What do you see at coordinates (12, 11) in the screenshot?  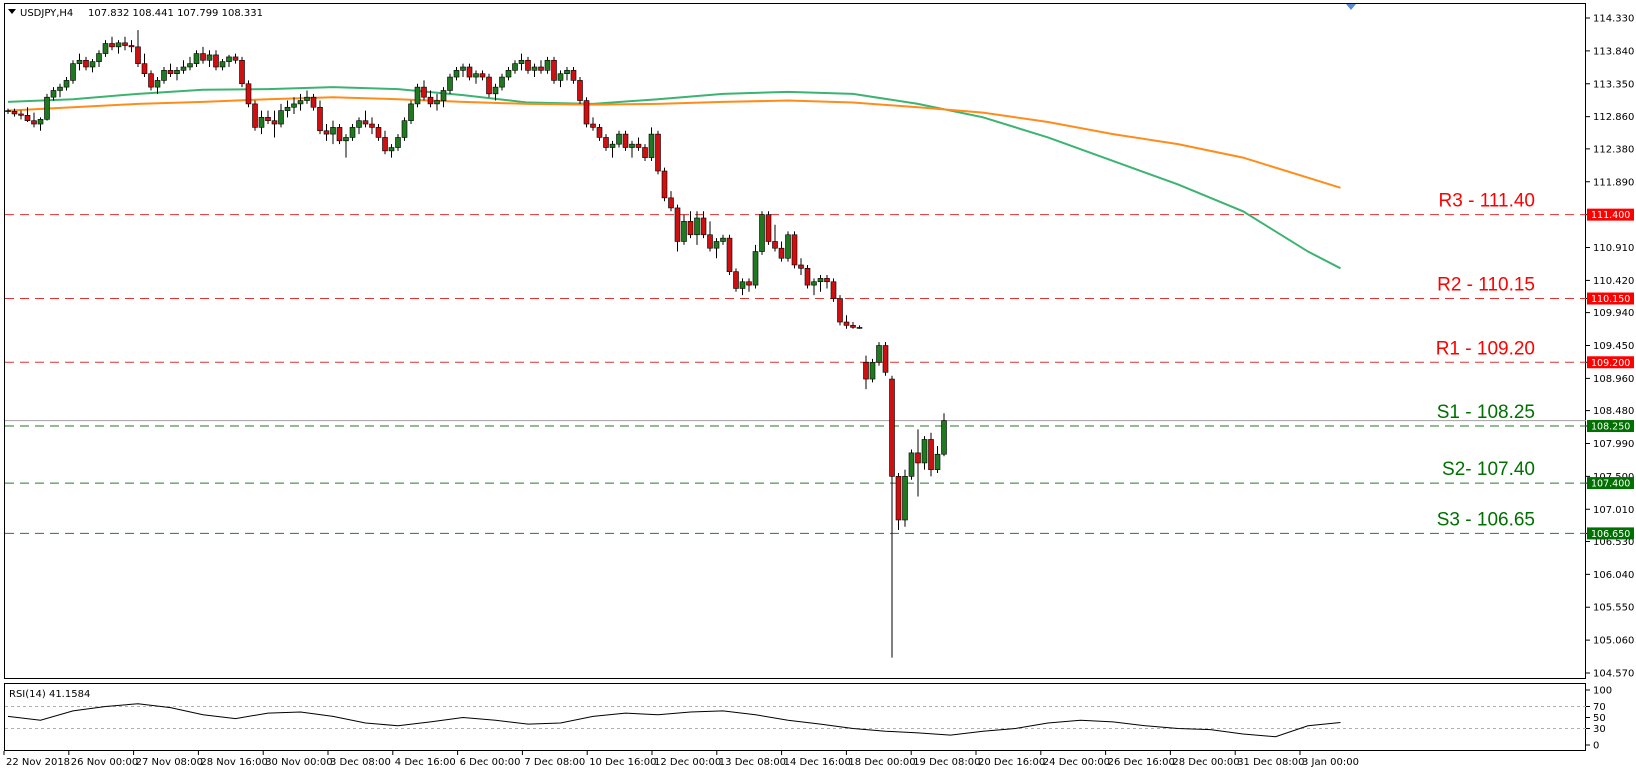 I see `collapse-arrow-icon` at bounding box center [12, 11].